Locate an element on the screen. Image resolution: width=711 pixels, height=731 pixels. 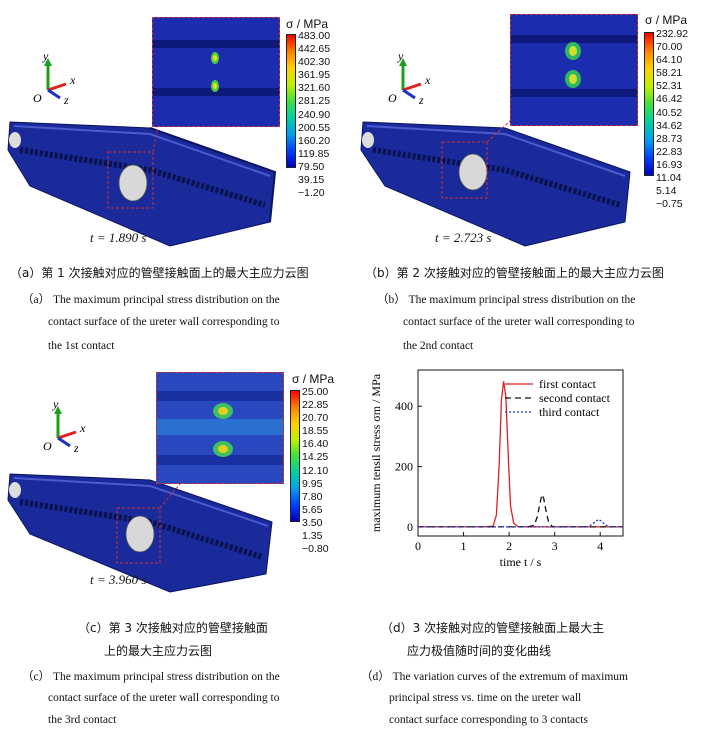
legend-title-b: σ / MPa is located at coordinates (666, 20).